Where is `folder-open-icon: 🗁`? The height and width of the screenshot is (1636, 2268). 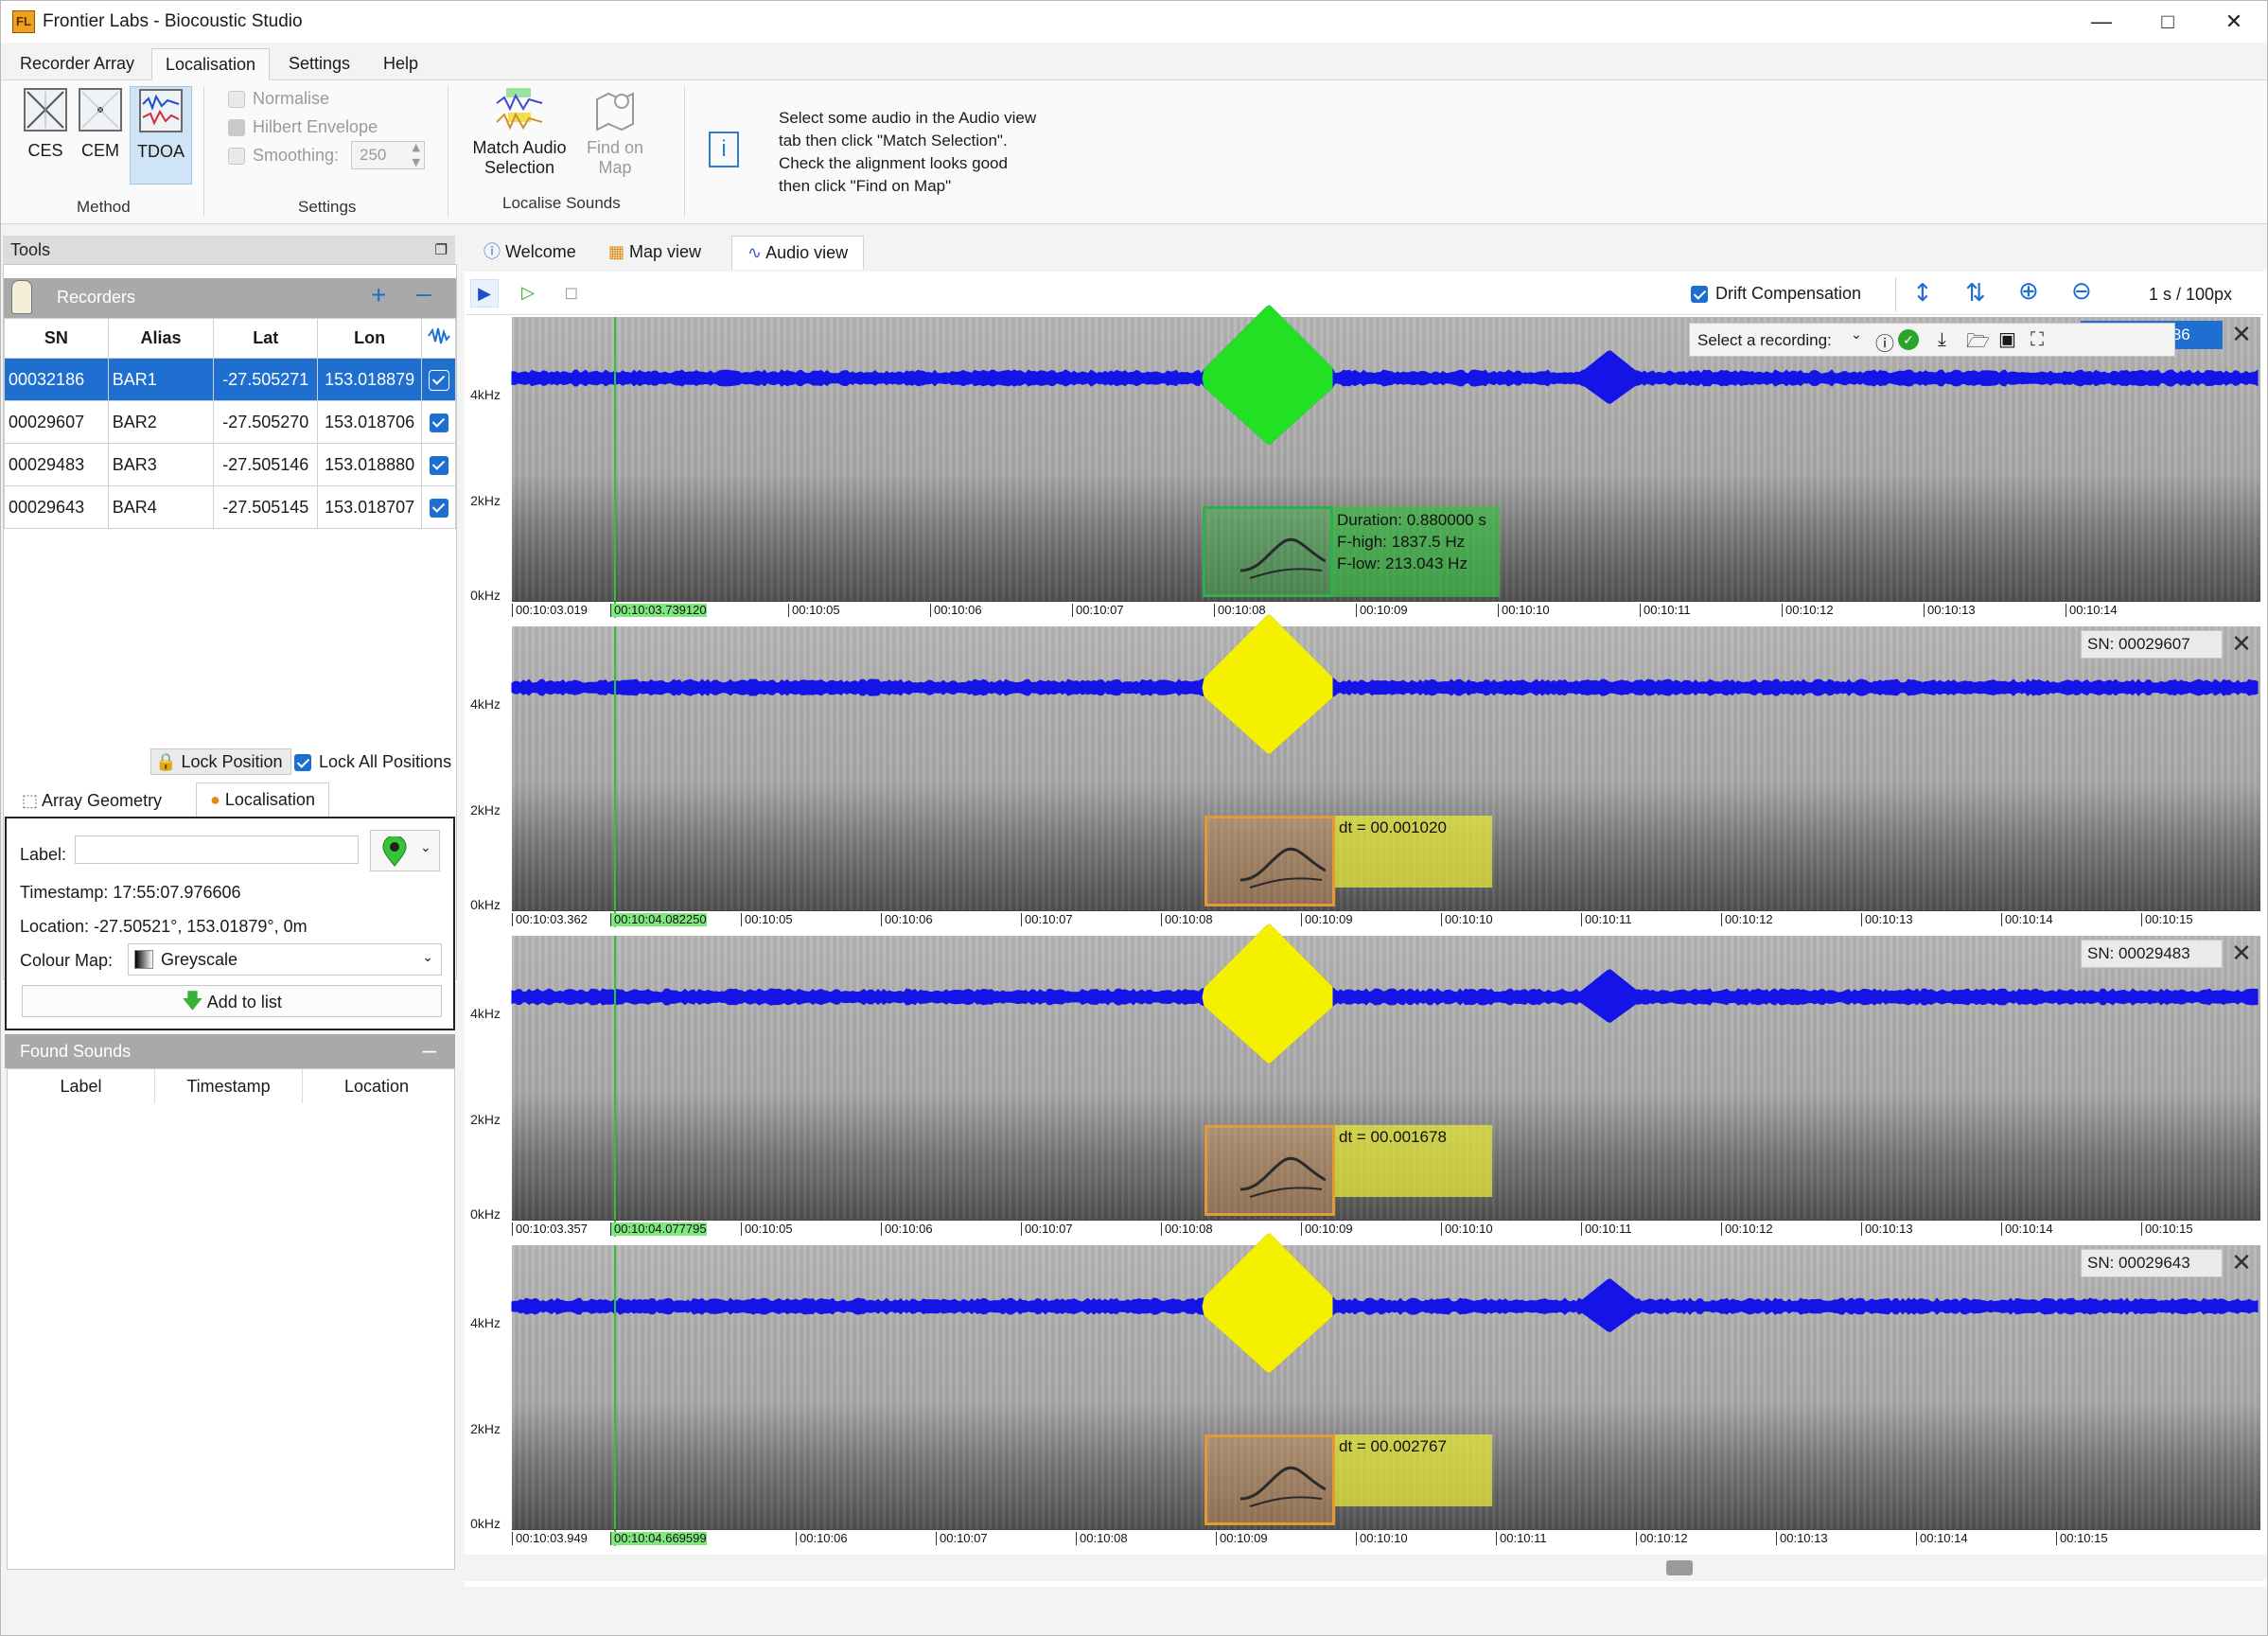
folder-open-icon: 🗁 is located at coordinates (1978, 341).